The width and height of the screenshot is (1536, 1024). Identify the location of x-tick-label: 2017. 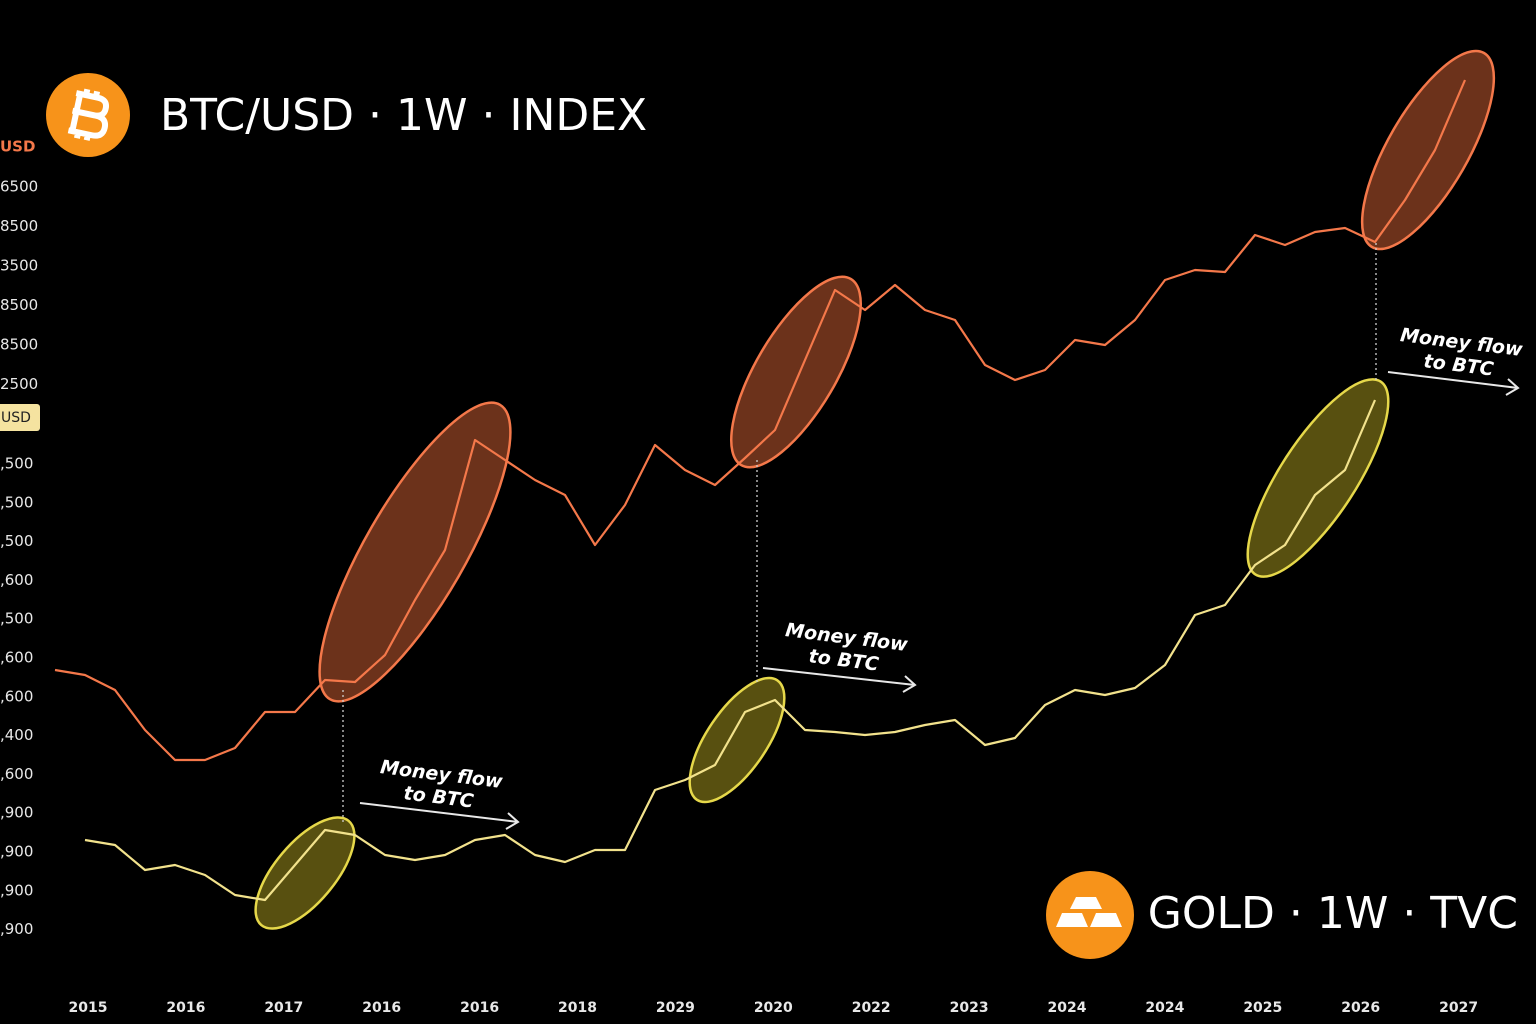
(283, 1008).